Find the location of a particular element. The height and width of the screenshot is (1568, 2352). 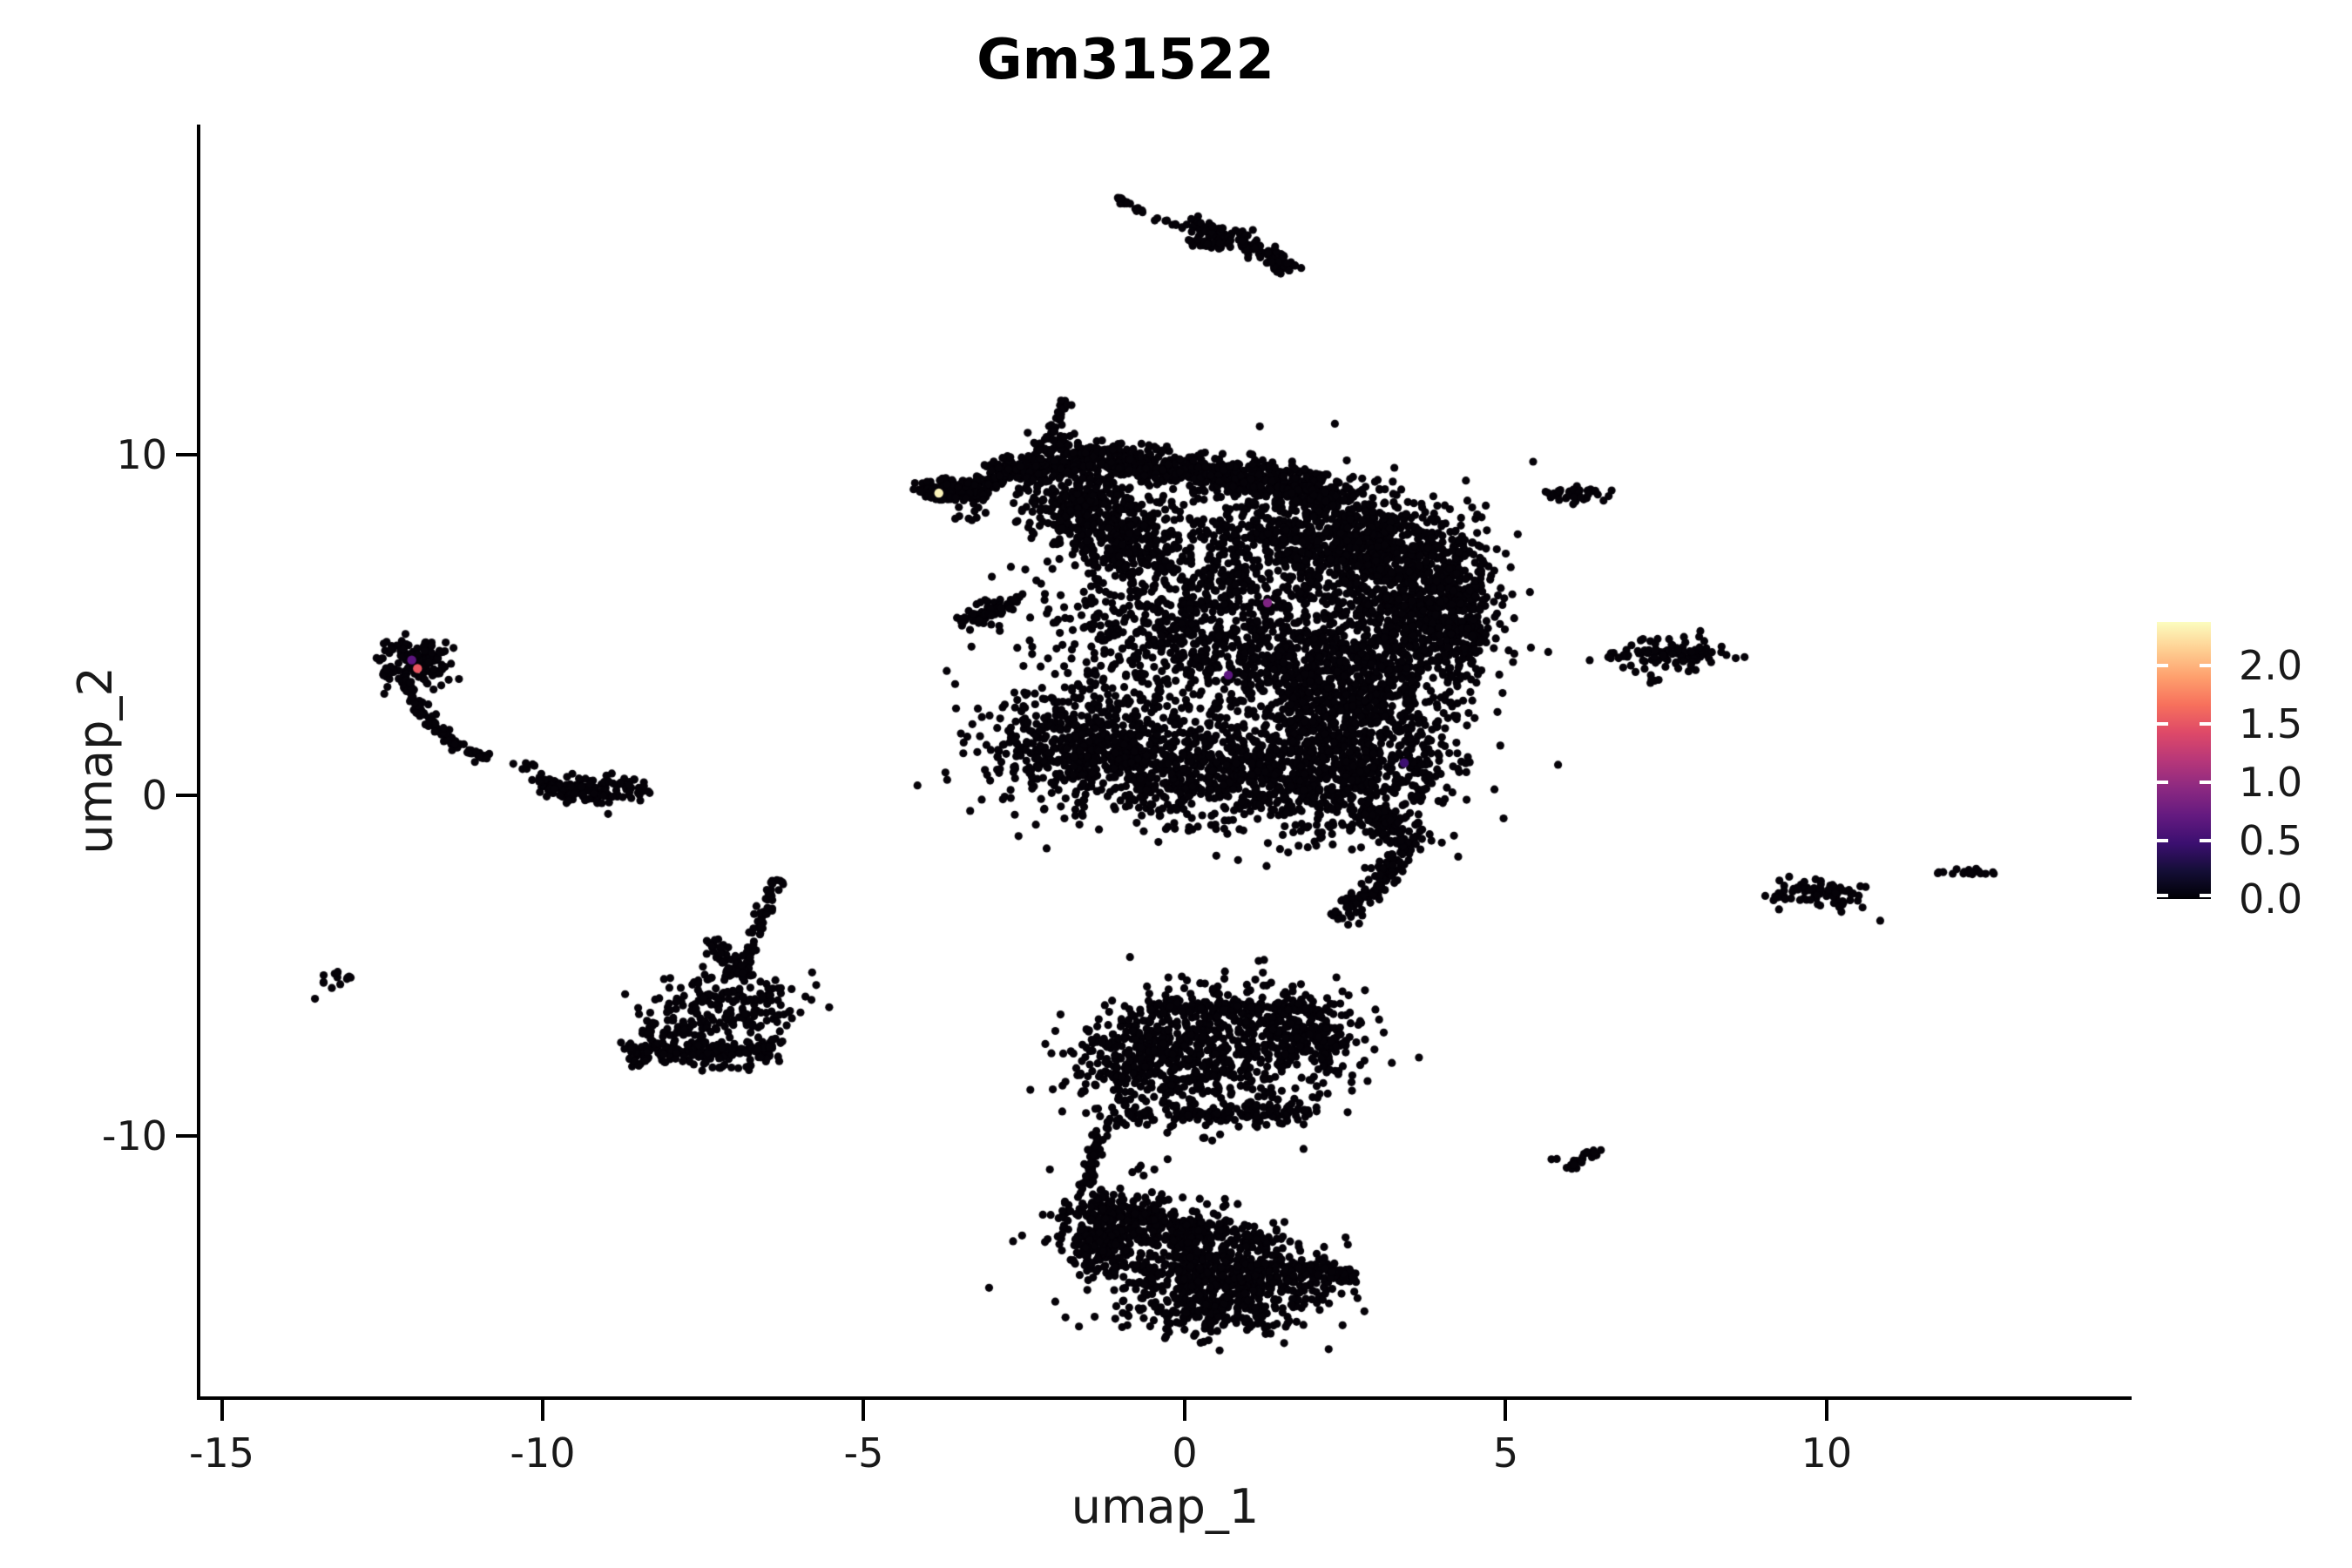

y-tick-label: -10 is located at coordinates (134, 1135).